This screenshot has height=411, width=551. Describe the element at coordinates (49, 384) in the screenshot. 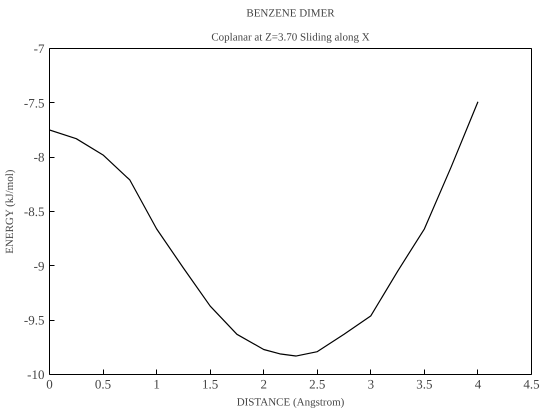

I see `x-tick-label: 0` at that location.